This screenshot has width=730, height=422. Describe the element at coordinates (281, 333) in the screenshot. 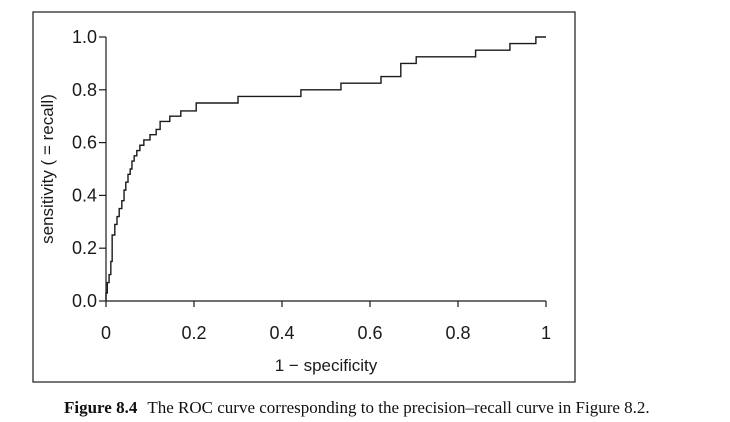

I see `x-tick-label: 0.4` at that location.